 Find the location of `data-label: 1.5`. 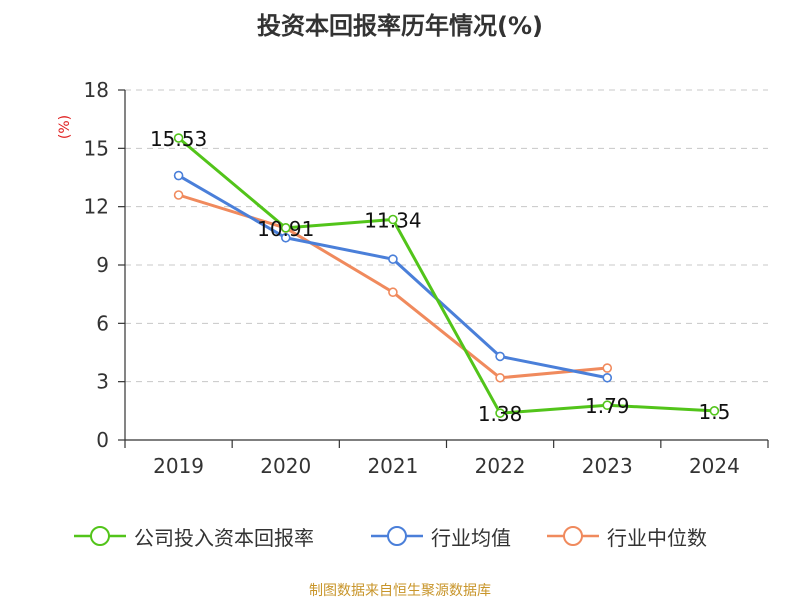

data-label: 1.5 is located at coordinates (715, 412).